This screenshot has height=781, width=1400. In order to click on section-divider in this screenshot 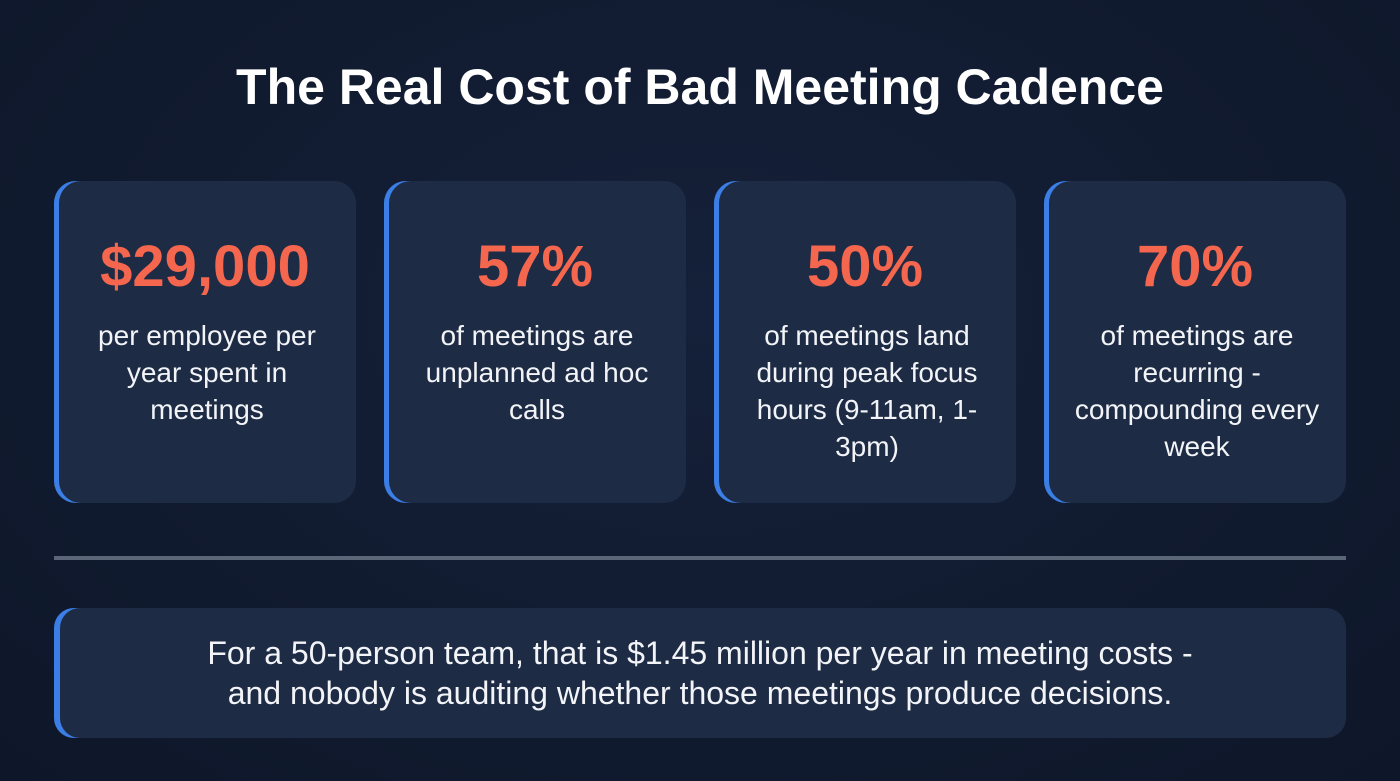, I will do `click(700, 558)`.